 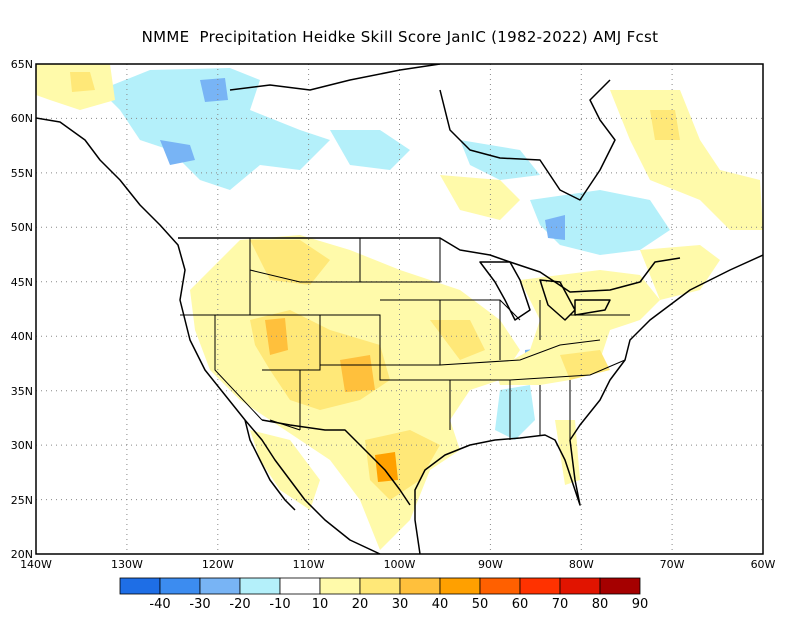 What do you see at coordinates (680, 272) in the screenshot?
I see `positive-skill-region-new-england` at bounding box center [680, 272].